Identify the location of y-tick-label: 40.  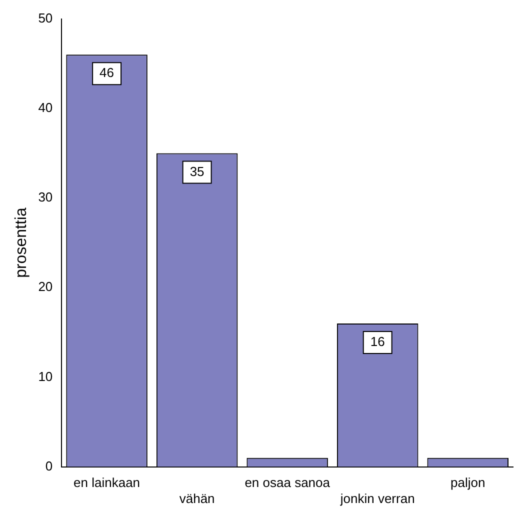
(45, 107).